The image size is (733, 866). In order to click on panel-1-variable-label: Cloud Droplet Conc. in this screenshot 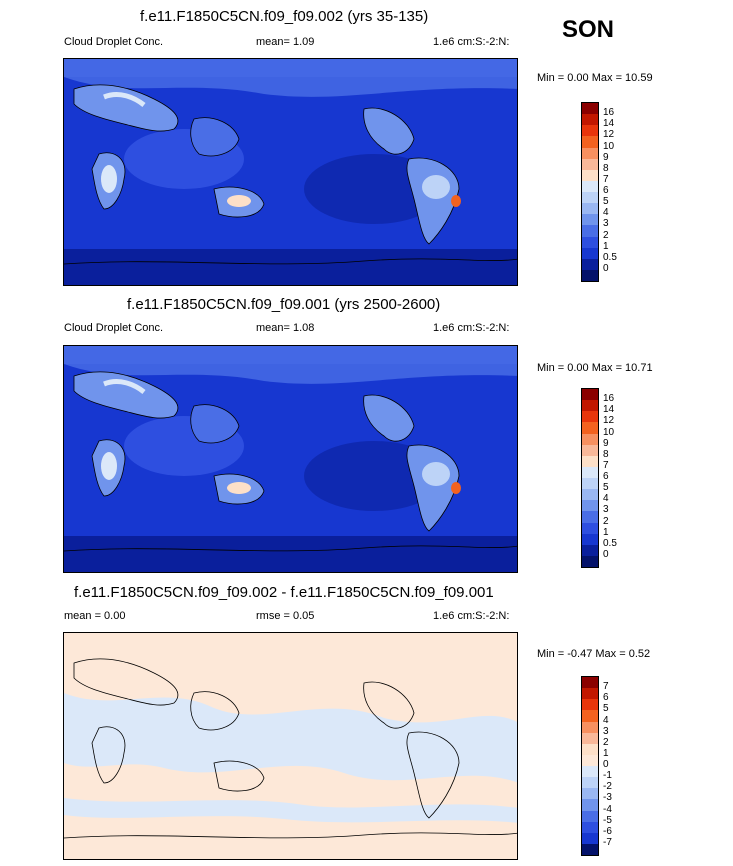, I will do `click(114, 42)`.